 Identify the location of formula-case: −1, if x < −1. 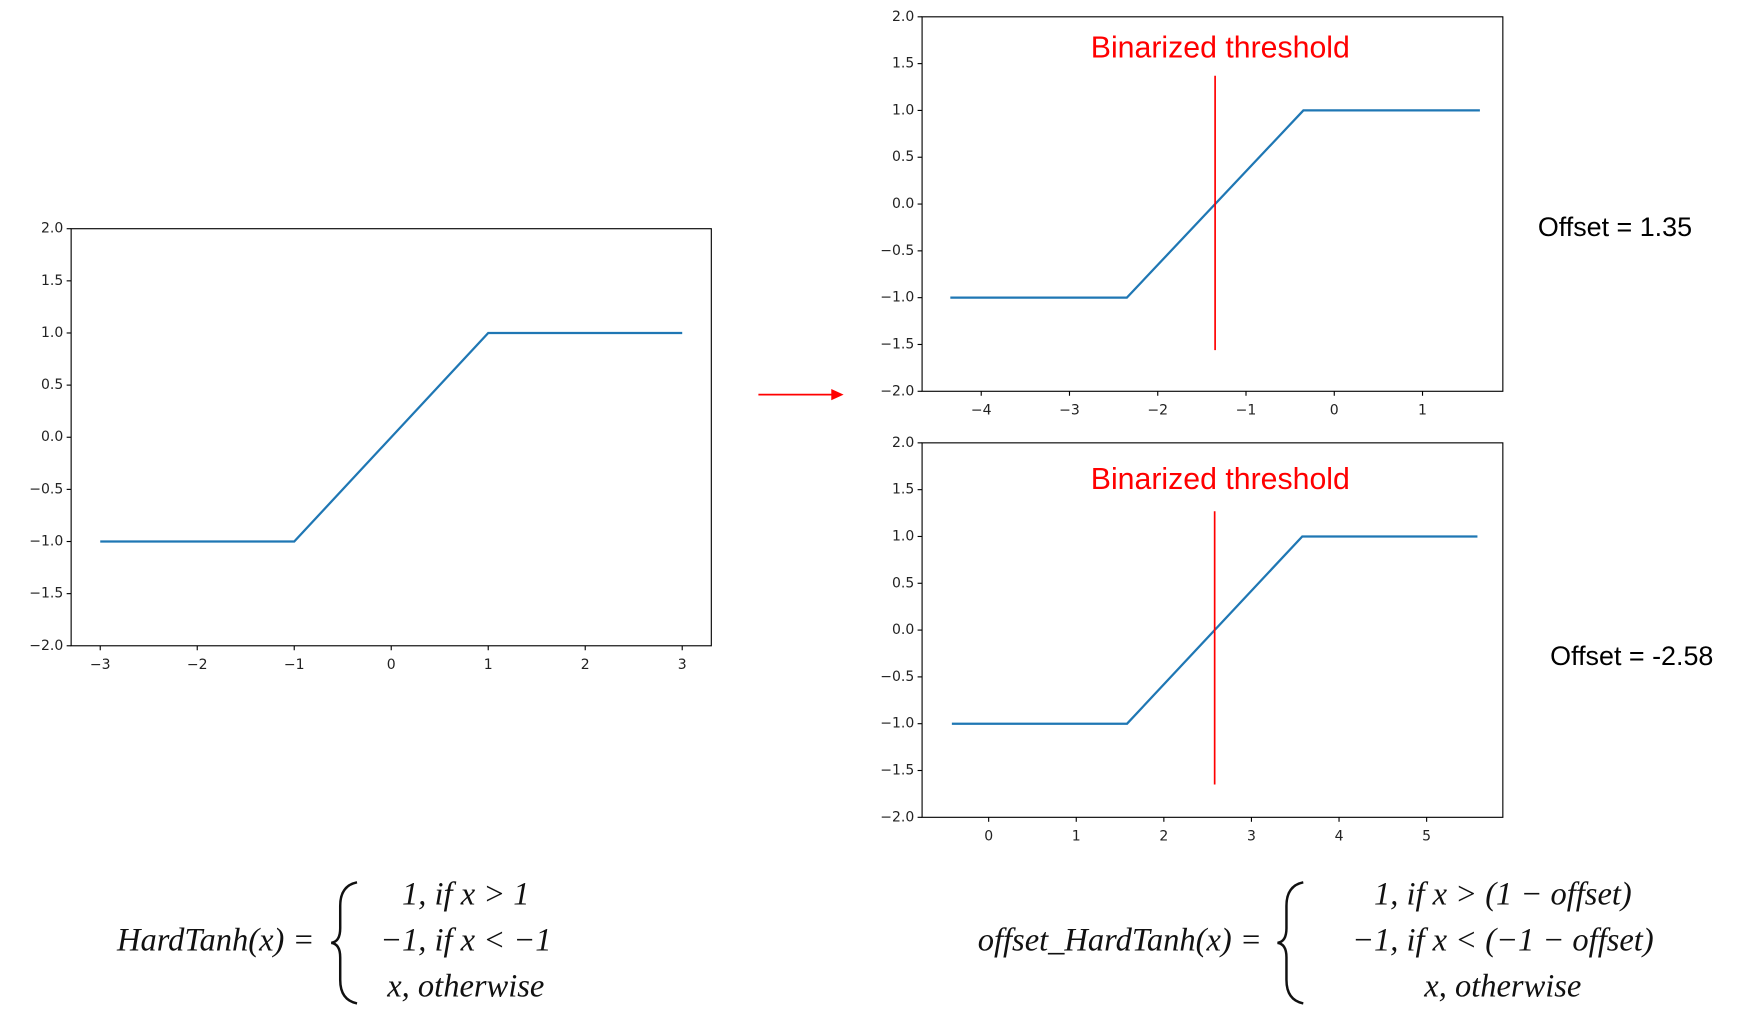
(465, 940).